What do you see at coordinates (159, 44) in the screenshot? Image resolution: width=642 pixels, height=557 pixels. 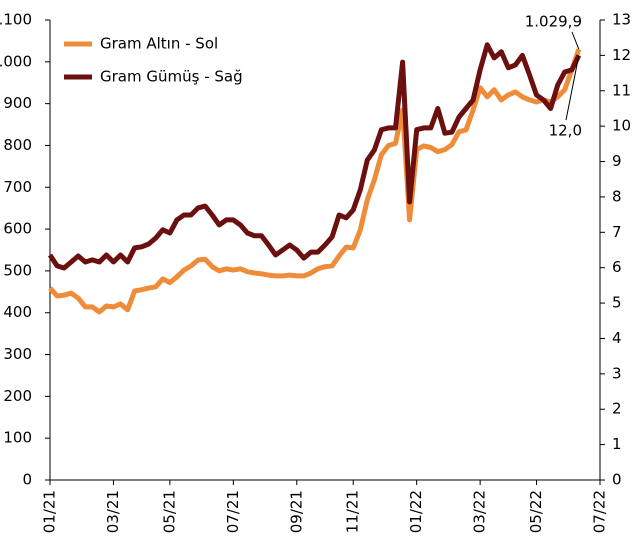 I see `legend-label: Gram Altın - Sol` at bounding box center [159, 44].